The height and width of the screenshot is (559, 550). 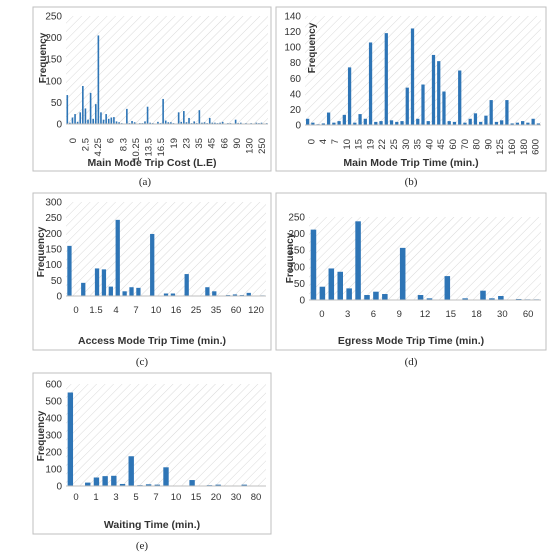 I want to click on x-tick-label: 1.5, so click(x=95, y=310).